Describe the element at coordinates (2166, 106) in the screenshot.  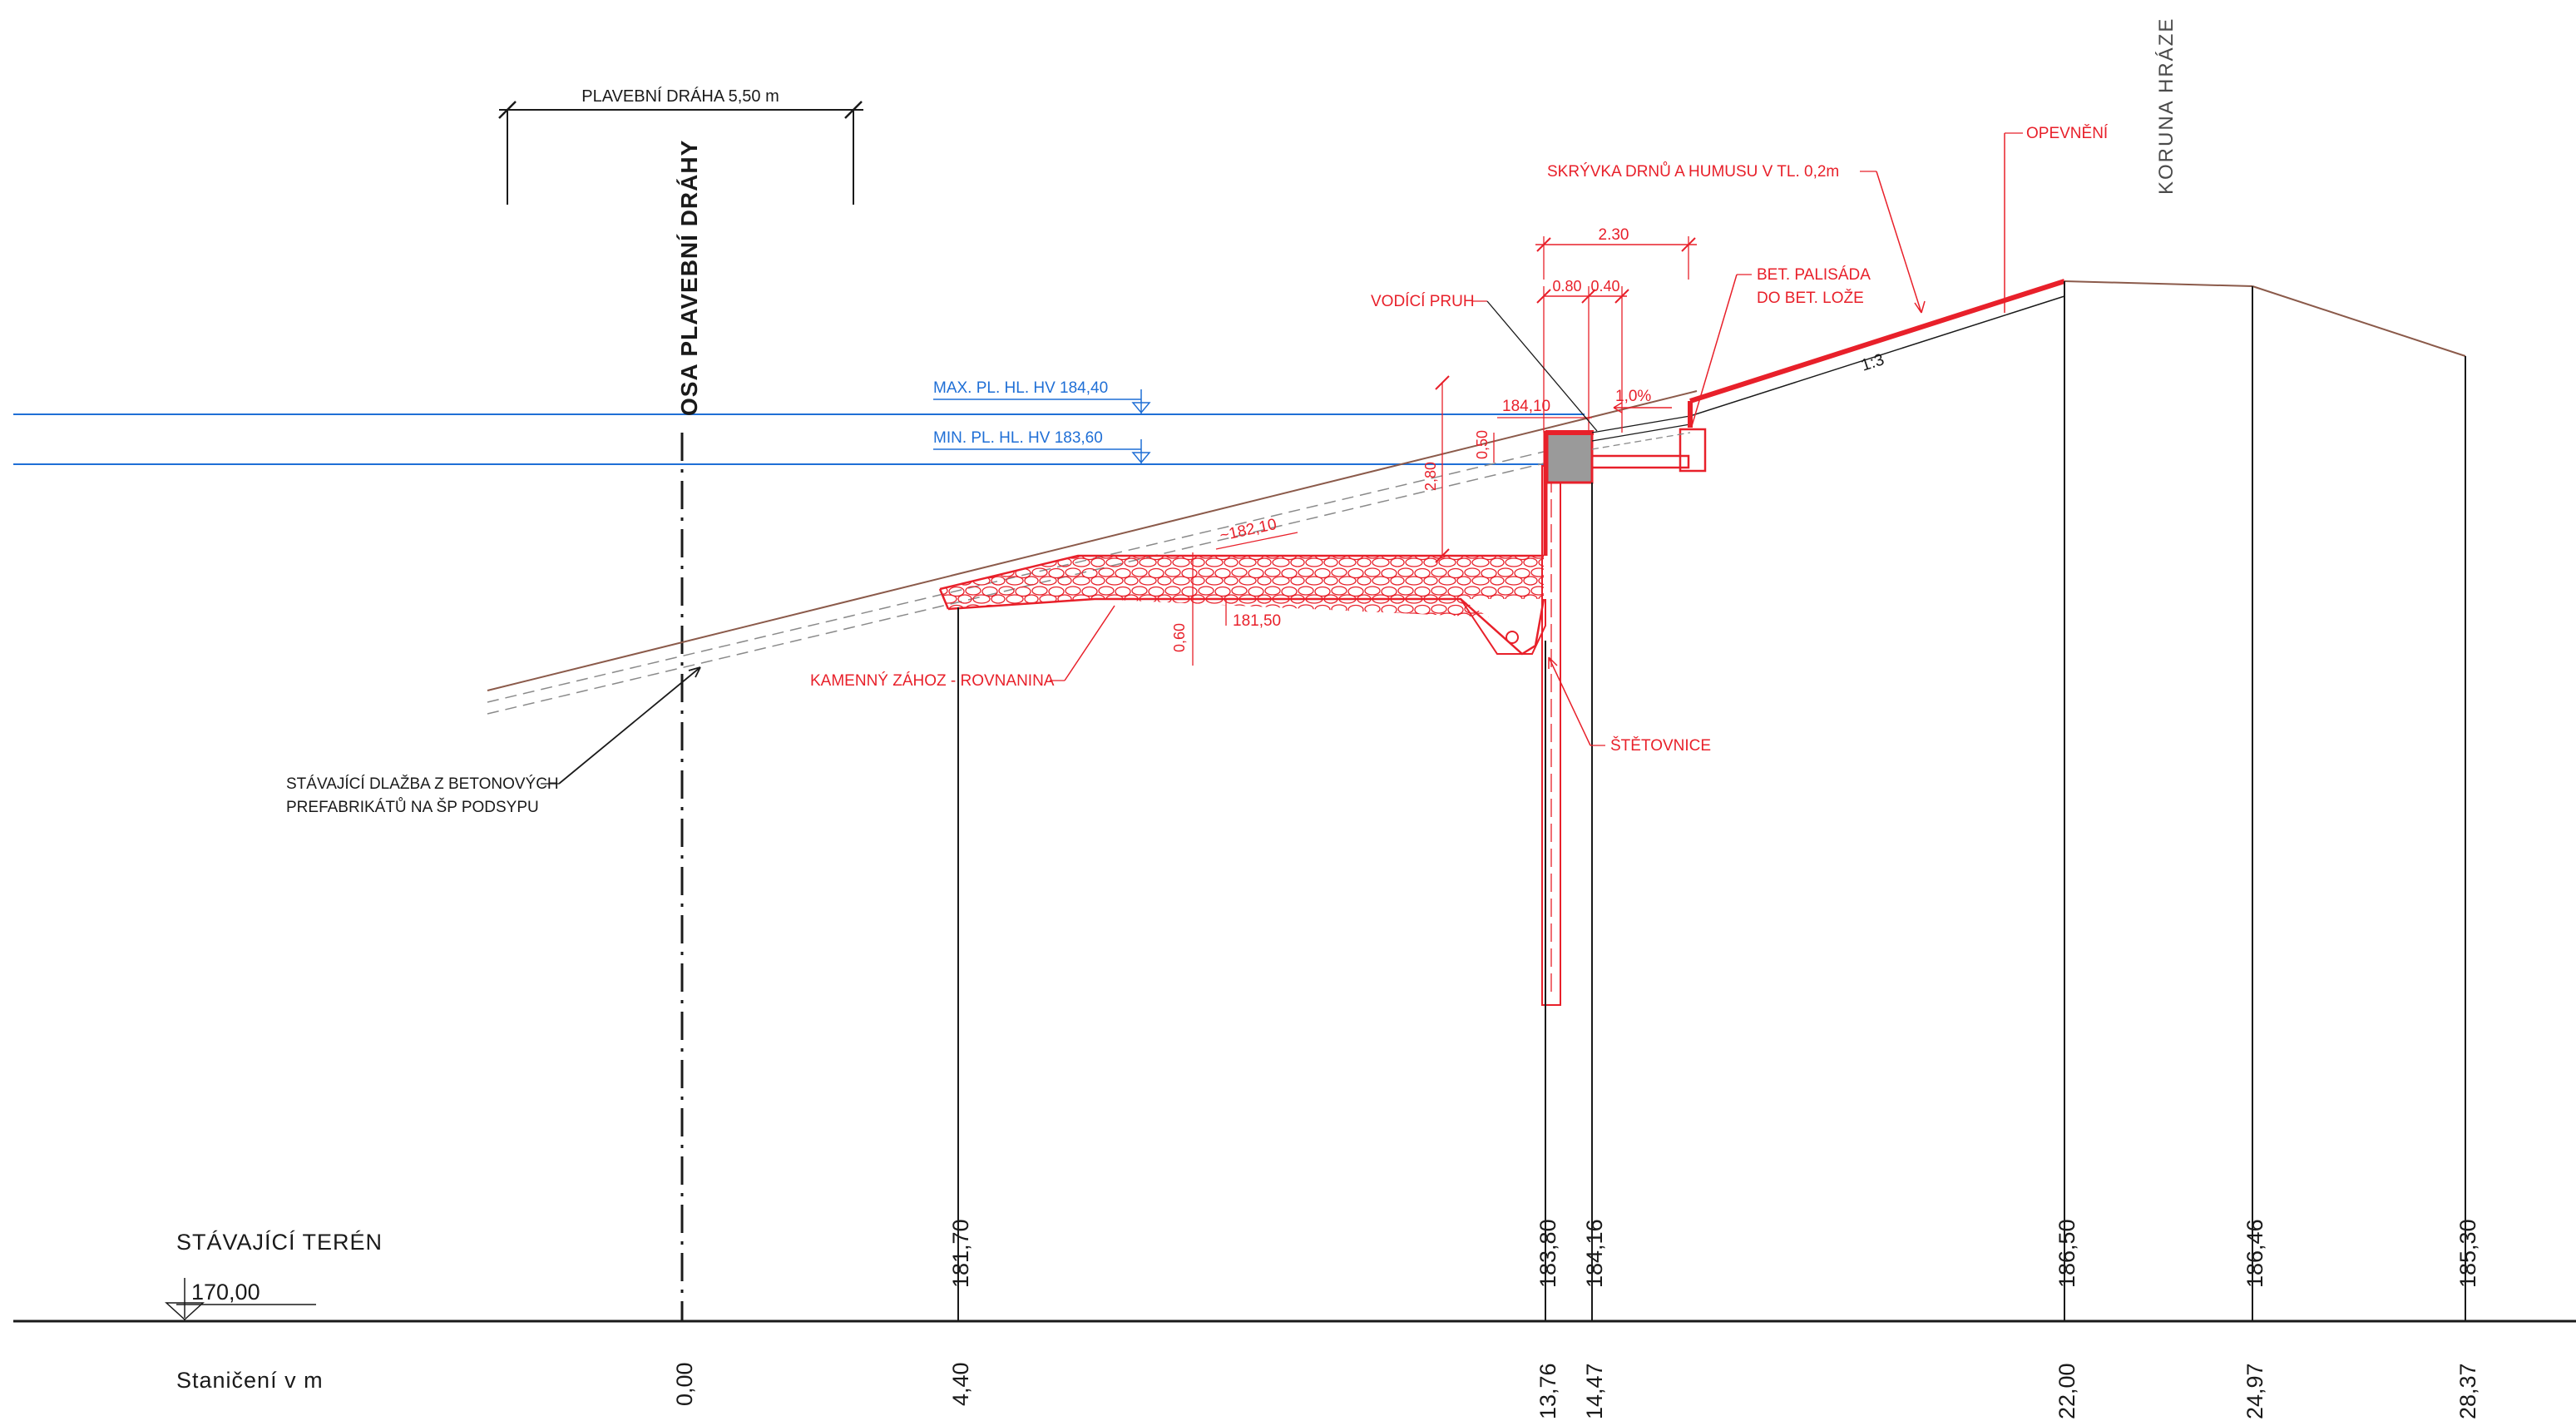
I see `dam-crest-label: KORUNA HRÁZE` at that location.